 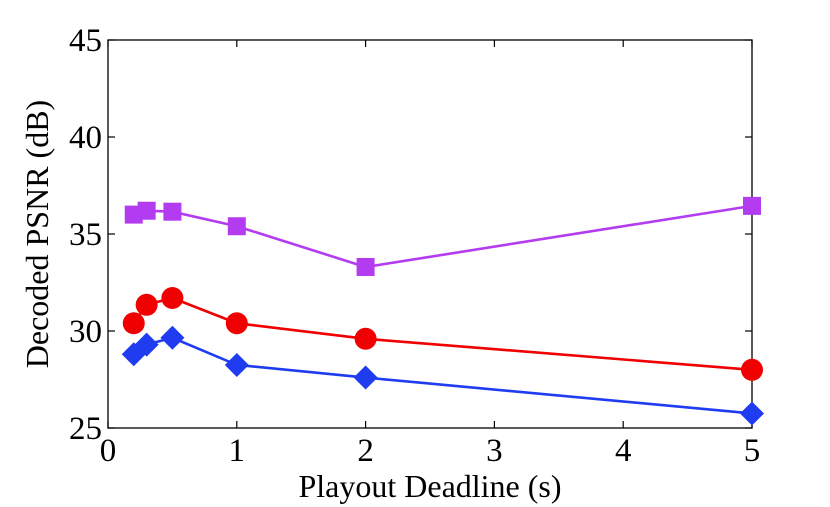 I want to click on y-tick-label: 35, so click(x=85, y=235).